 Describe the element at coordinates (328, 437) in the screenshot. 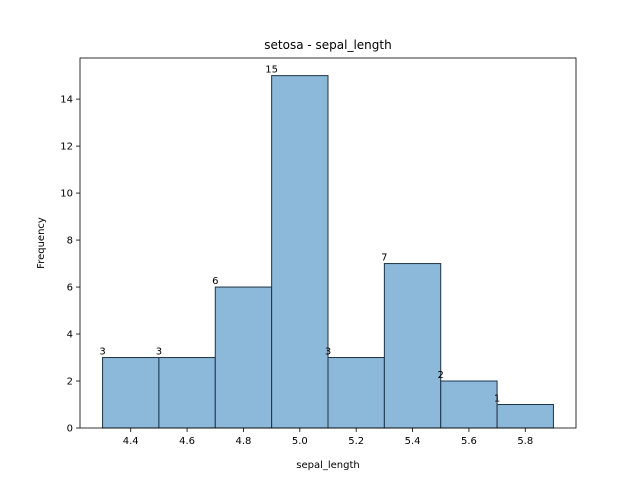

I see `x-axis-ticks: 4.4 4.6 4.8 5.0 5.2 5.4 5.6 5.8` at that location.